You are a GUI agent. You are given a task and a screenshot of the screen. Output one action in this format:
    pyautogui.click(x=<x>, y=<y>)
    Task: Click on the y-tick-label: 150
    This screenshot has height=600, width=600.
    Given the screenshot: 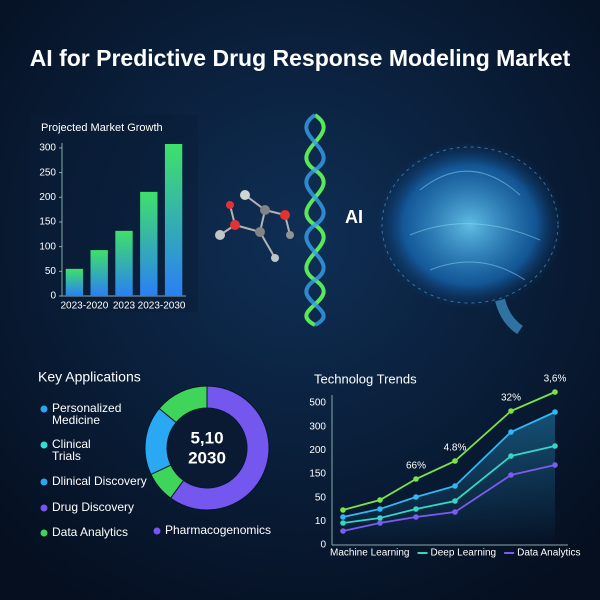 What is the action you would take?
    pyautogui.click(x=47, y=222)
    